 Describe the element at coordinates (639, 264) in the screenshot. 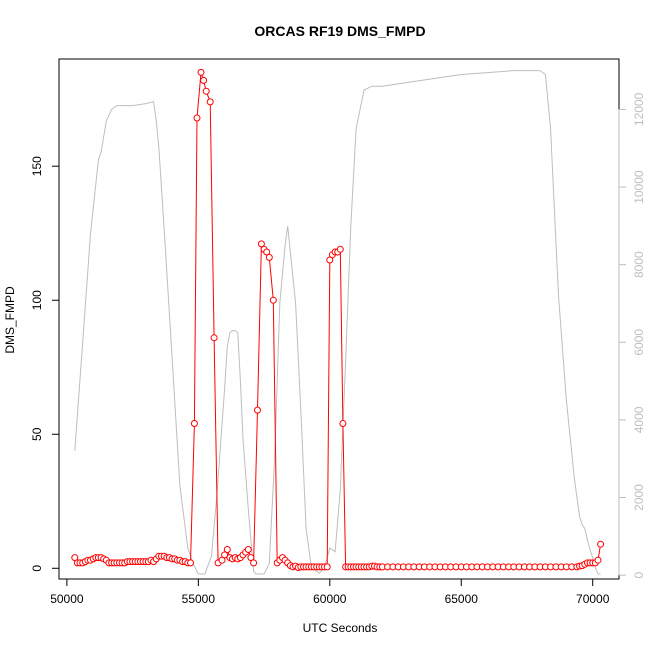

I see `y2-tick-label: 8000` at that location.